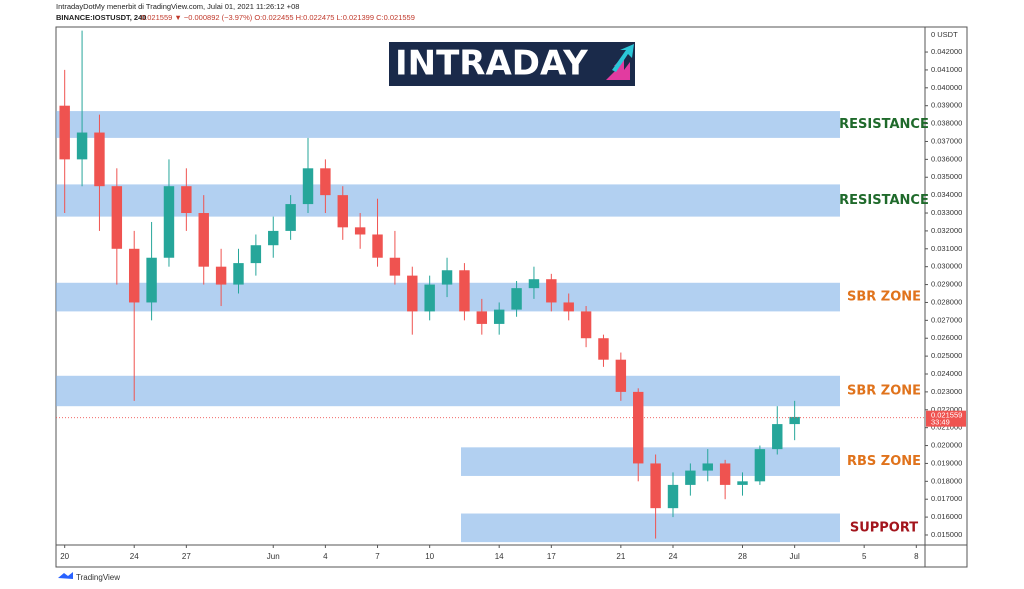 The height and width of the screenshot is (589, 1024). What do you see at coordinates (946, 266) in the screenshot?
I see `y-tick-label: 0.030000` at bounding box center [946, 266].